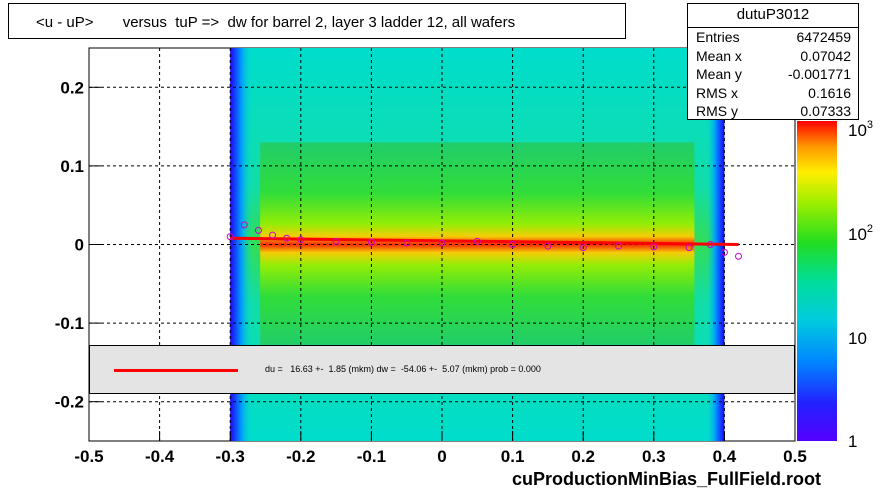  What do you see at coordinates (719, 74) in the screenshot?
I see `stat-label: Mean y` at bounding box center [719, 74].